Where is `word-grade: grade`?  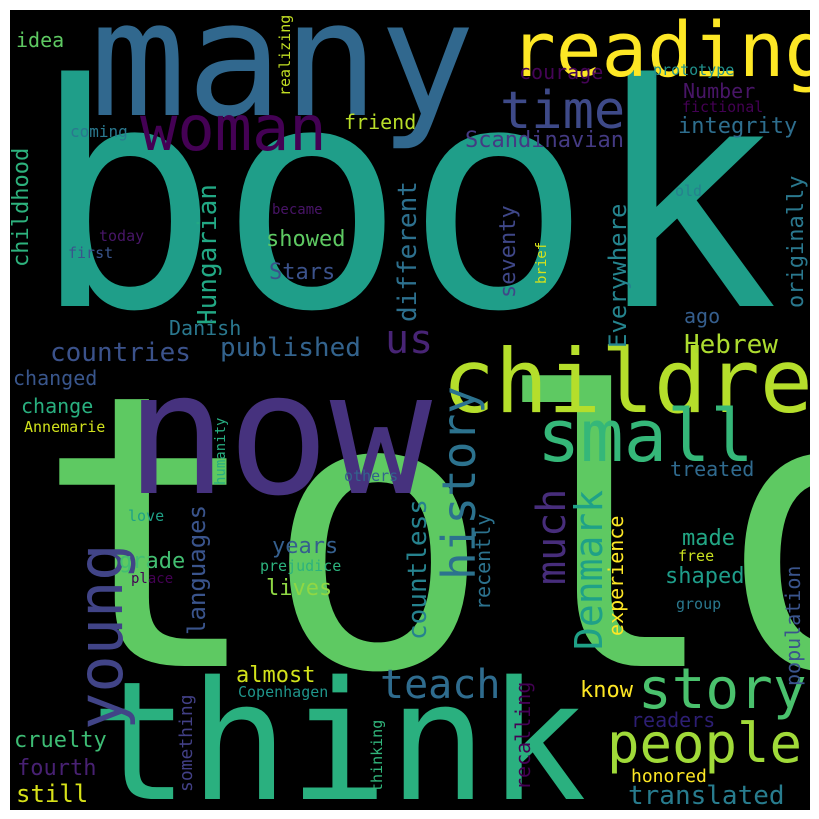
word-grade: grade is located at coordinates (152, 561).